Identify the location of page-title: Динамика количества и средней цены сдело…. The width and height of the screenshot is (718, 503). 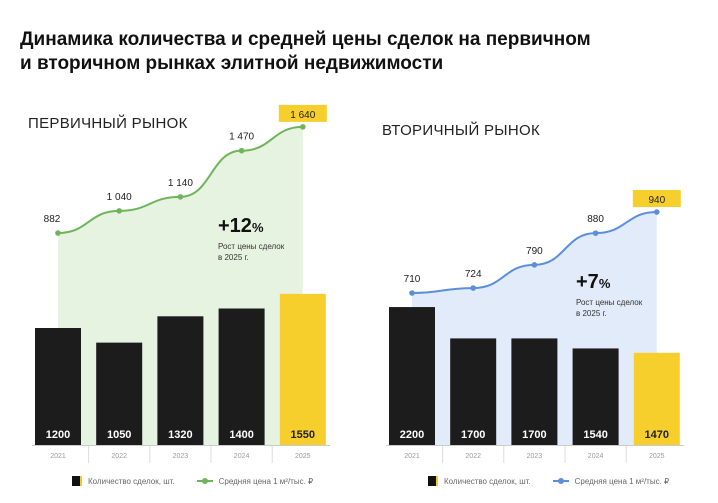
(305, 52).